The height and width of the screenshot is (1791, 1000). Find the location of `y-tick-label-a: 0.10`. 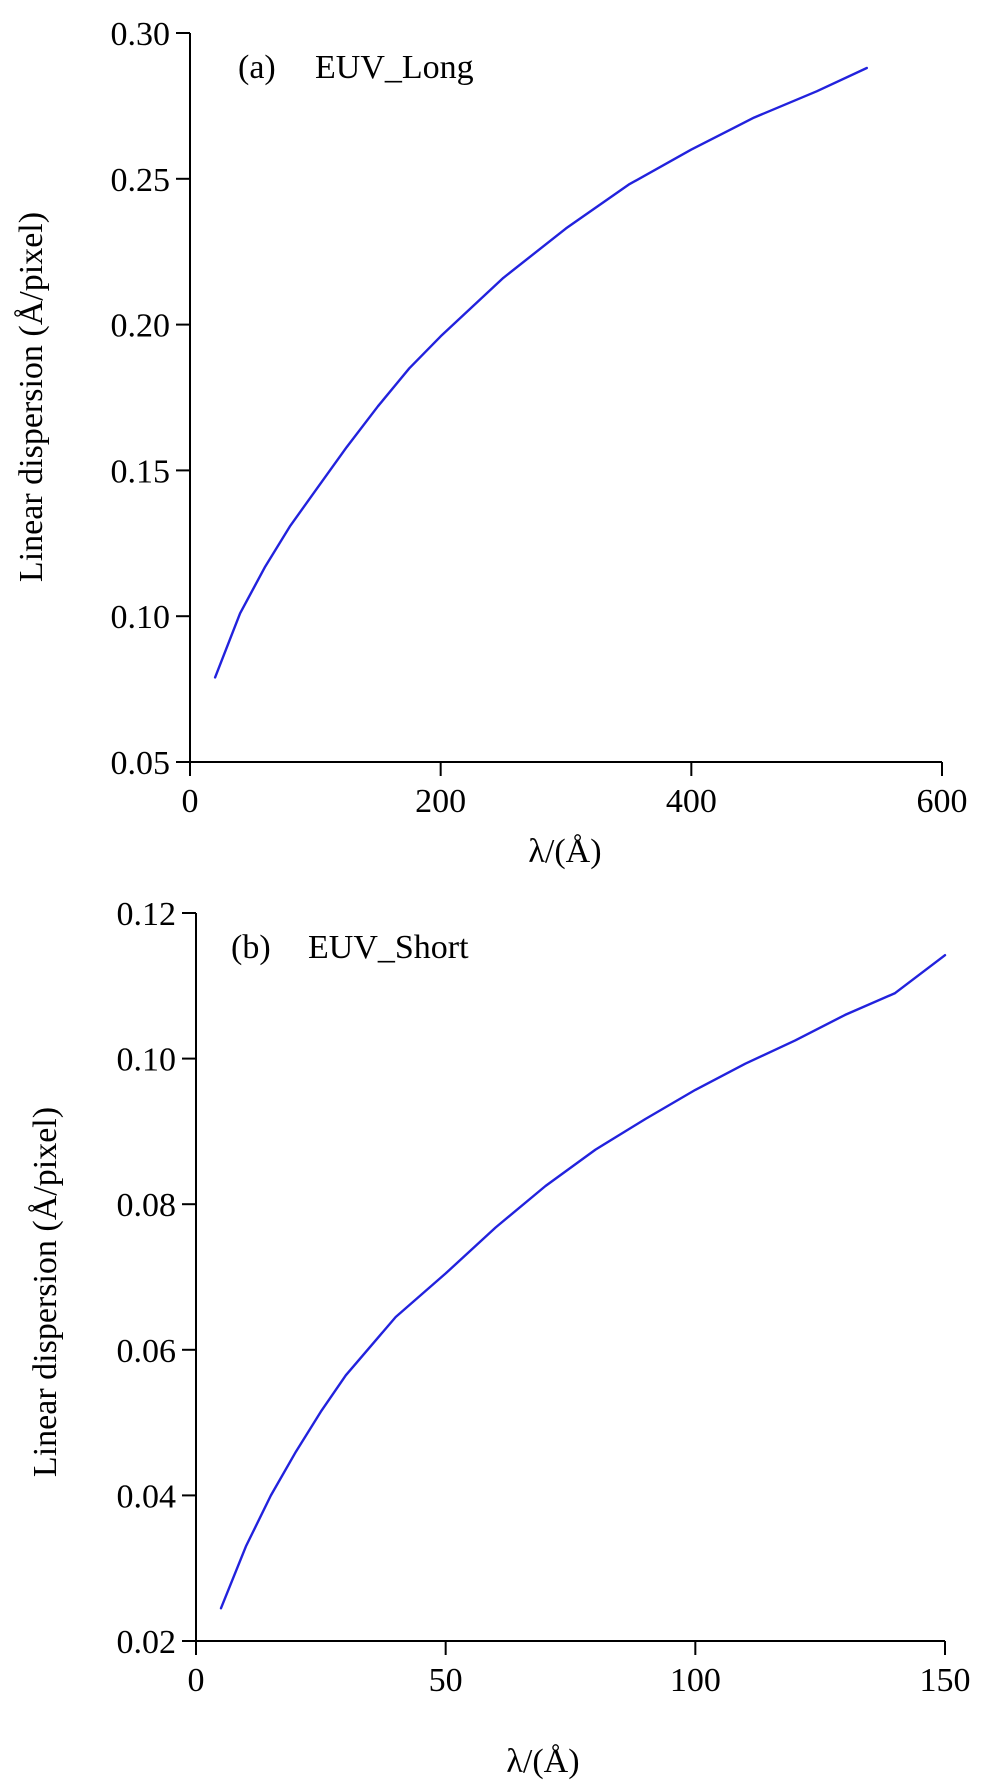

y-tick-label-a: 0.10 is located at coordinates (141, 617).